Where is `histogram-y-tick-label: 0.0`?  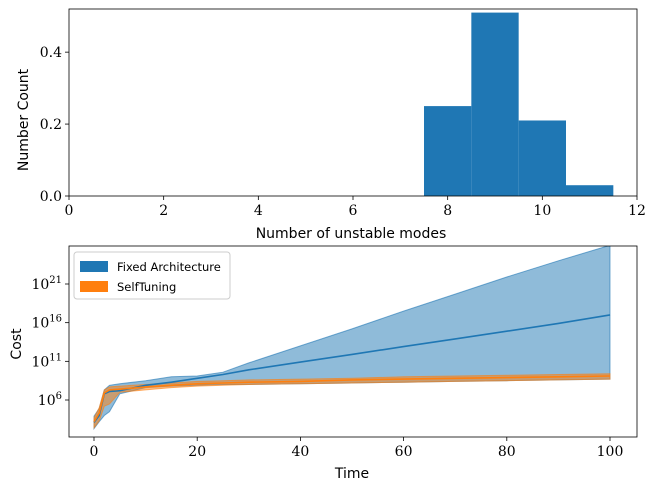
histogram-y-tick-label: 0.0 is located at coordinates (51, 197).